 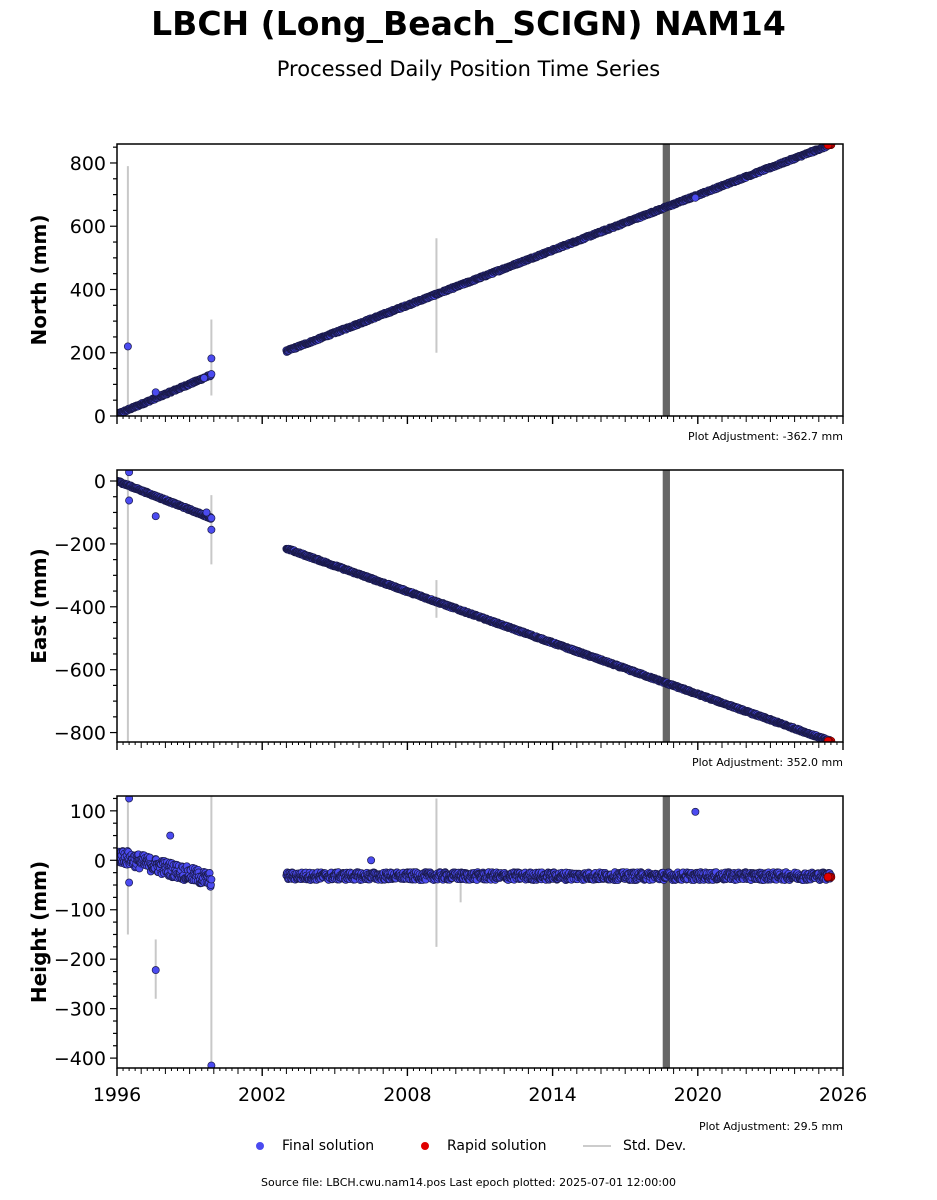 What do you see at coordinates (80, 1010) in the screenshot?
I see `y-tick-label: −300` at bounding box center [80, 1010].